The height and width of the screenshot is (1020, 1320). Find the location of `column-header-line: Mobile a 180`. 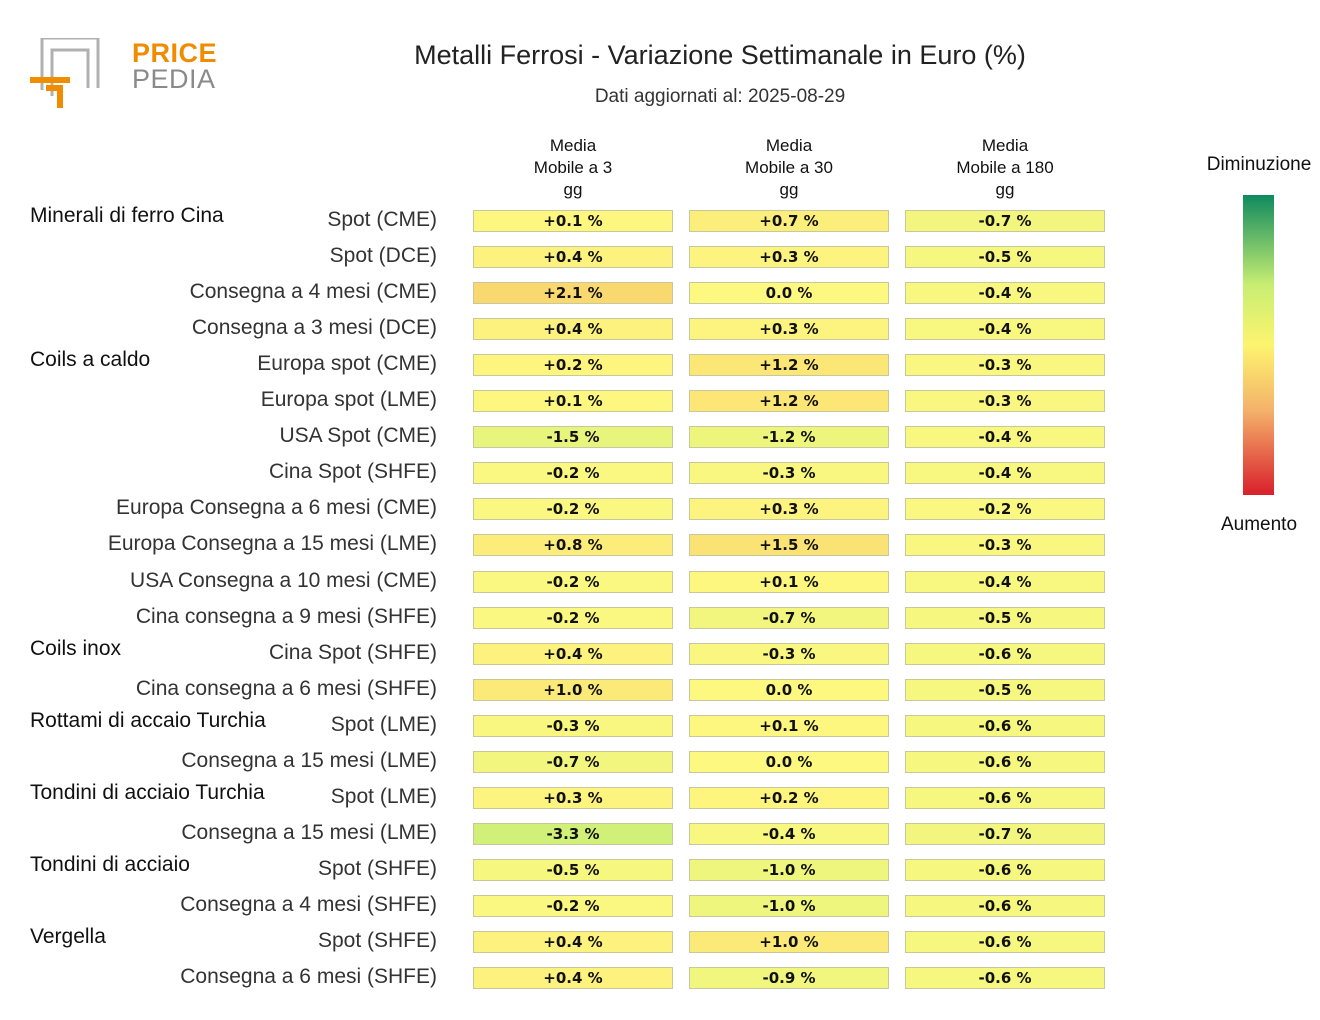

column-header-line: Mobile a 180 is located at coordinates (1005, 167).